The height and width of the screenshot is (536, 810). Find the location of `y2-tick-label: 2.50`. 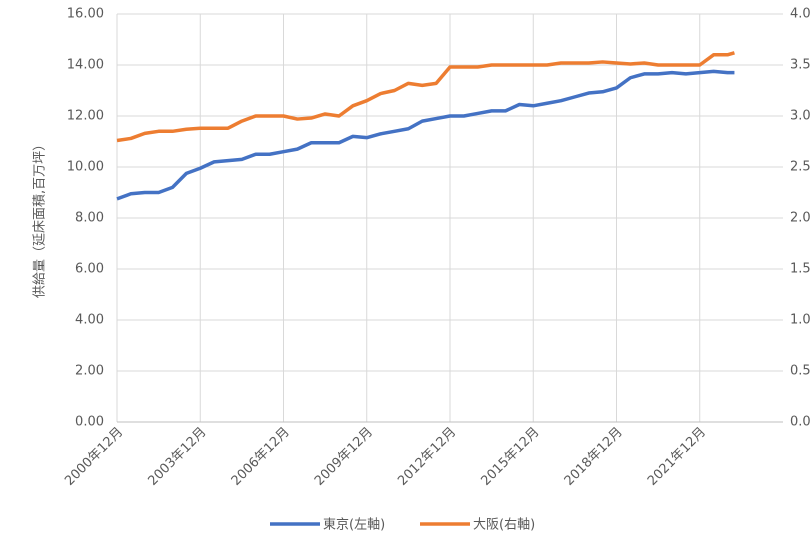

y2-tick-label: 2.50 is located at coordinates (800, 167).